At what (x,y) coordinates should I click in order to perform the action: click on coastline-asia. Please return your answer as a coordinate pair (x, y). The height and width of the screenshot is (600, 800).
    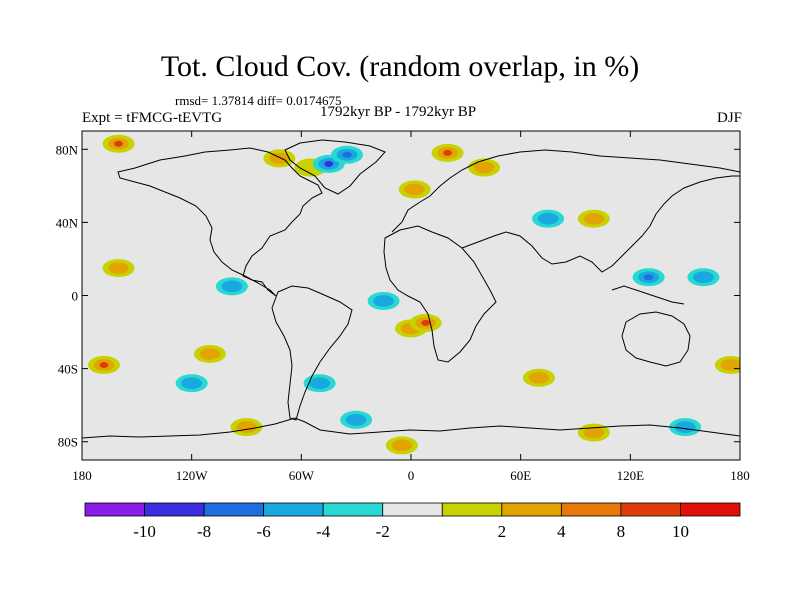
    Looking at the image, I should click on (600, 224).